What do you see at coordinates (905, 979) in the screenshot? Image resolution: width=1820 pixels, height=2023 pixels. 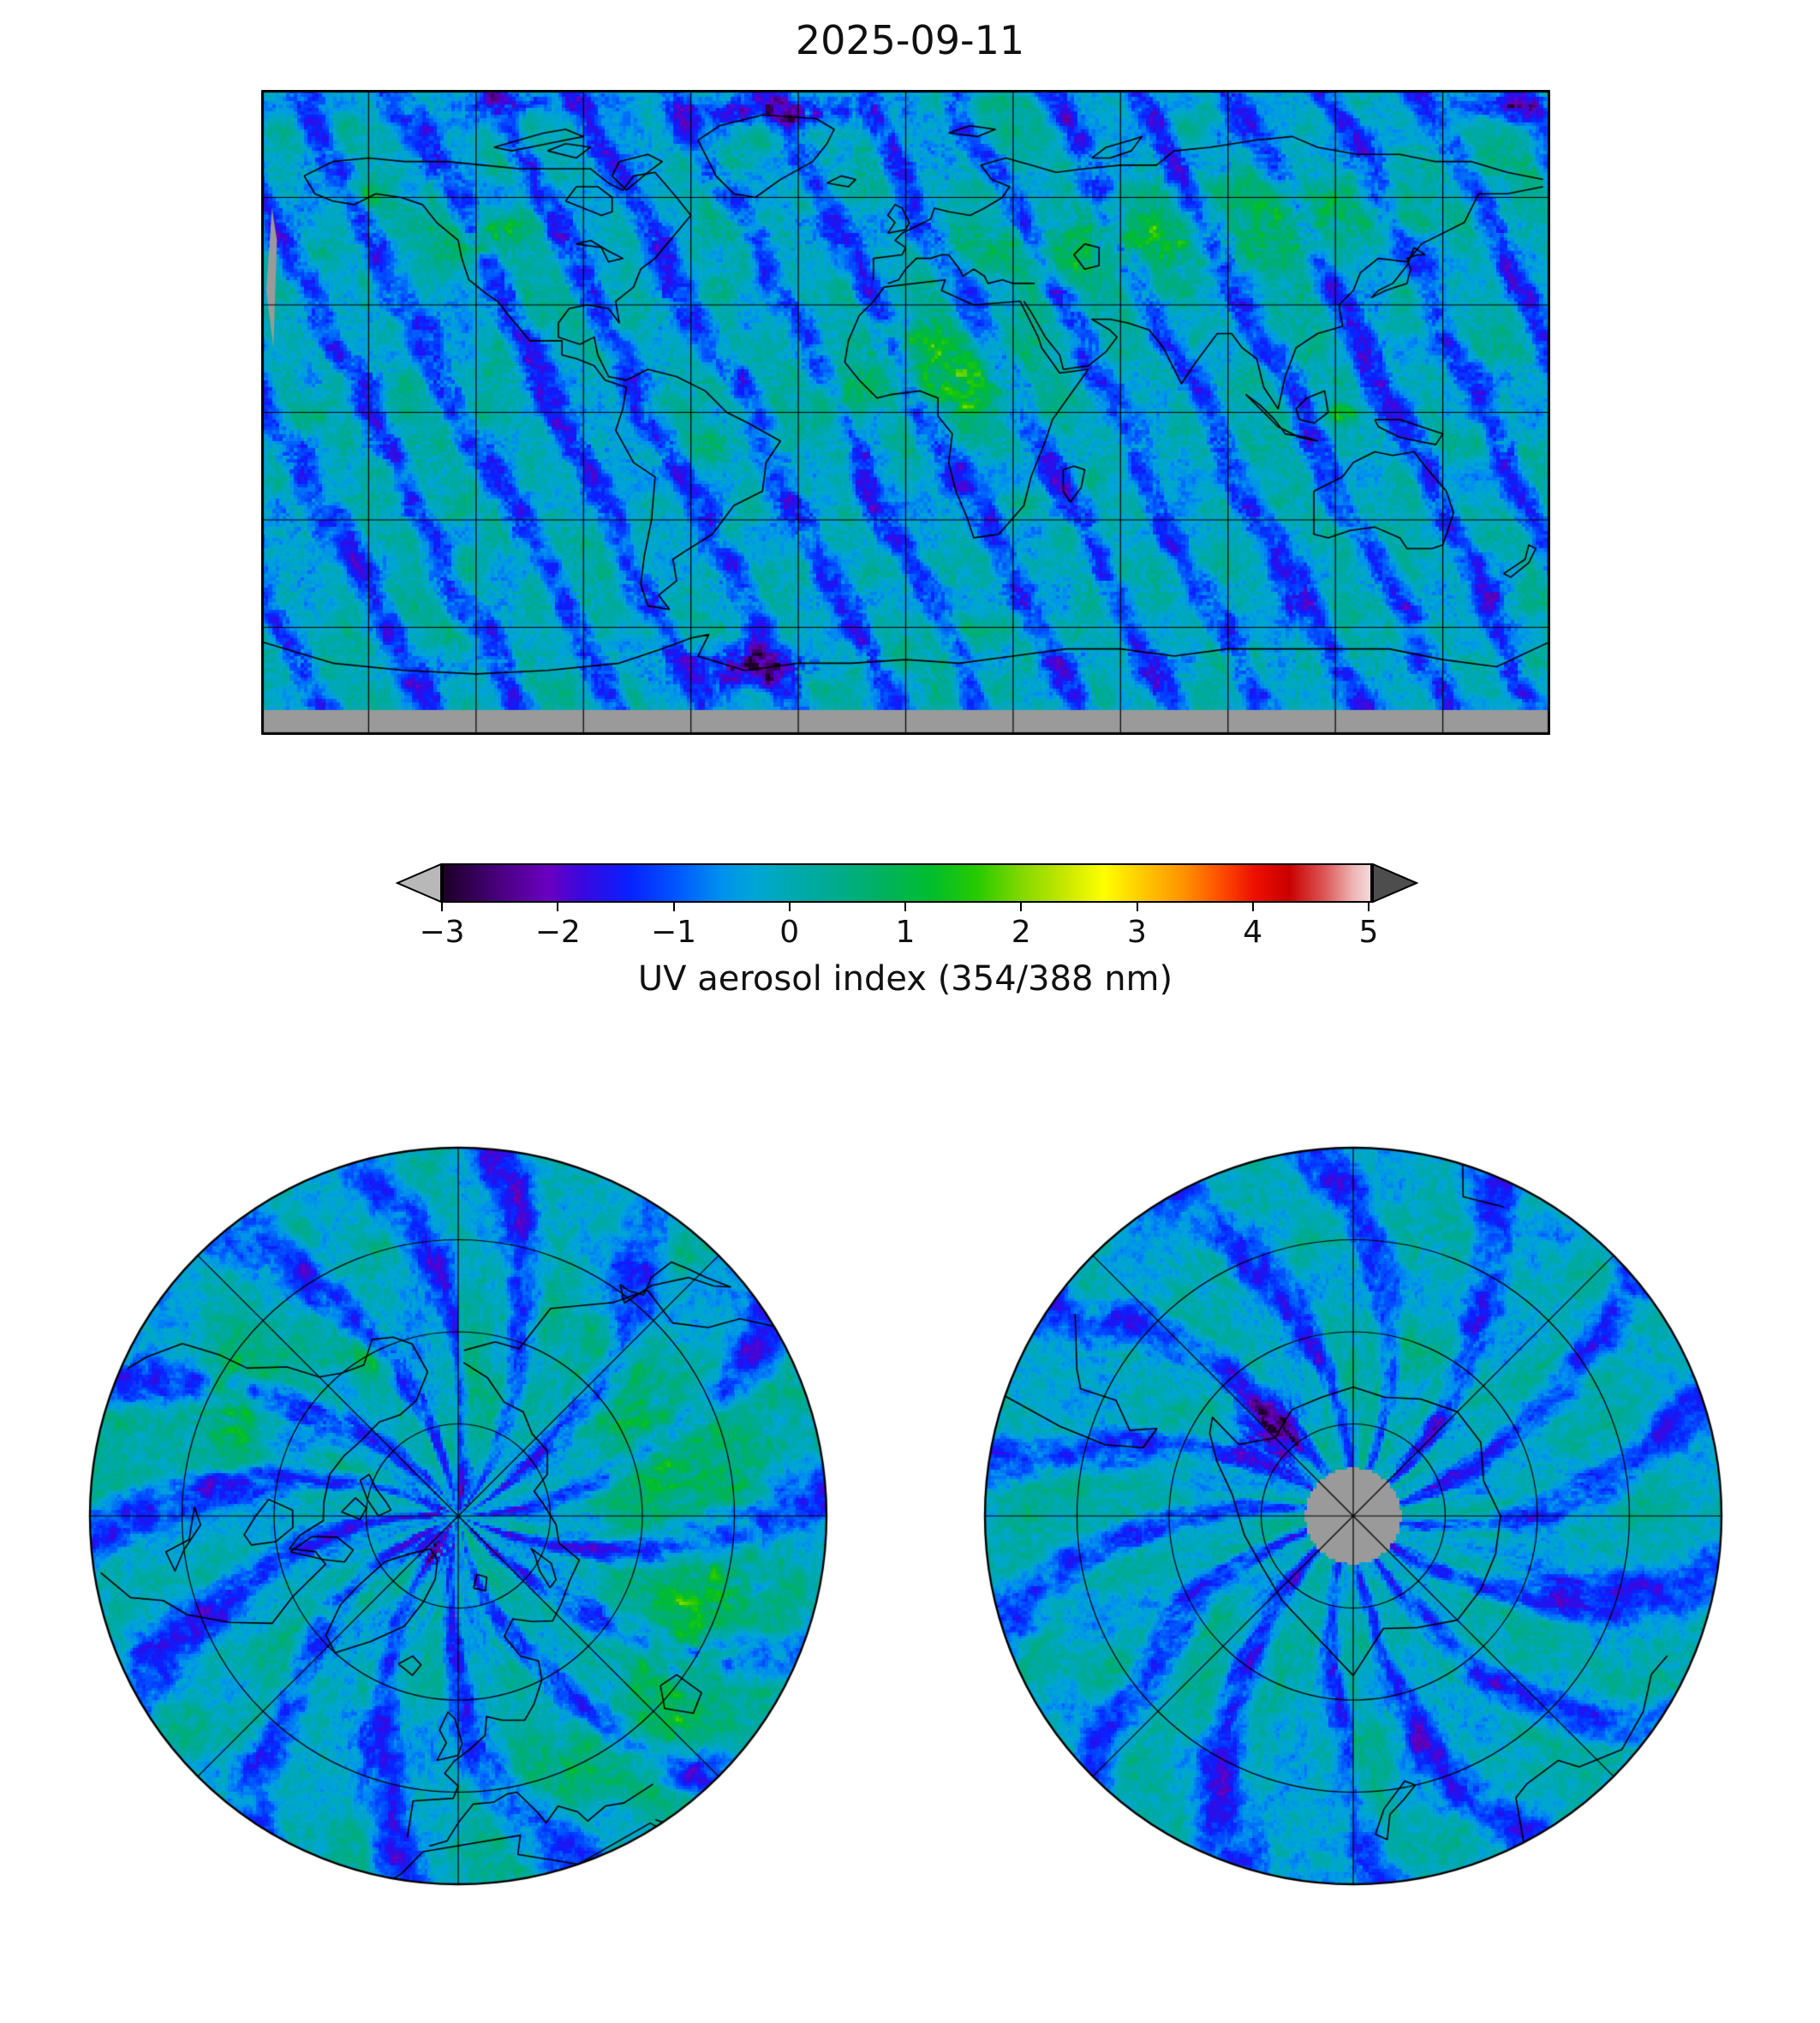 I see `colorbar-label: UV aerosol index (354/388 nm)` at bounding box center [905, 979].